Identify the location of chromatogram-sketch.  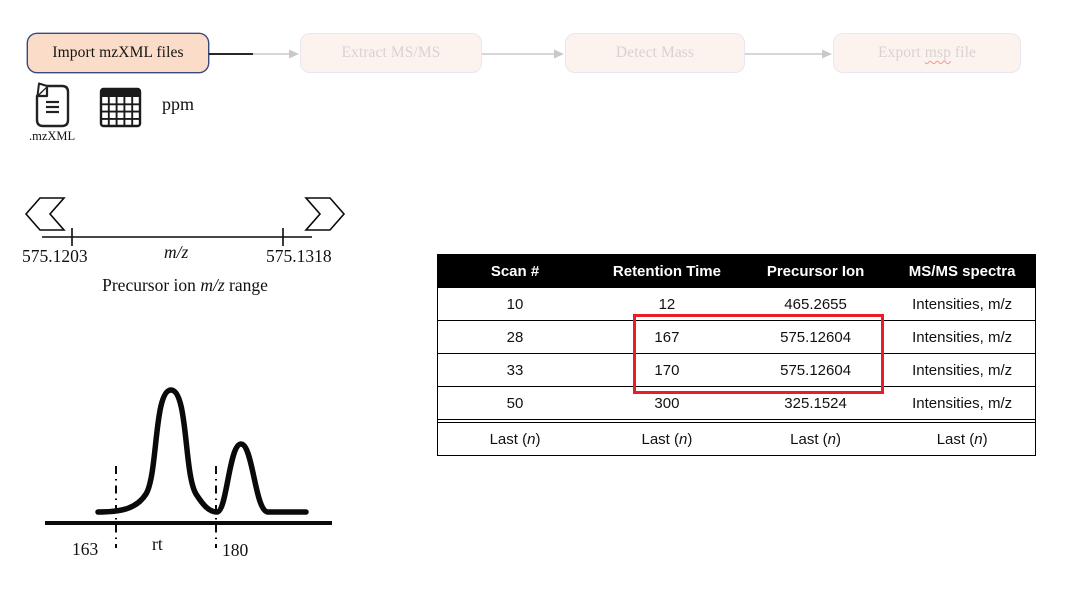
(188, 467).